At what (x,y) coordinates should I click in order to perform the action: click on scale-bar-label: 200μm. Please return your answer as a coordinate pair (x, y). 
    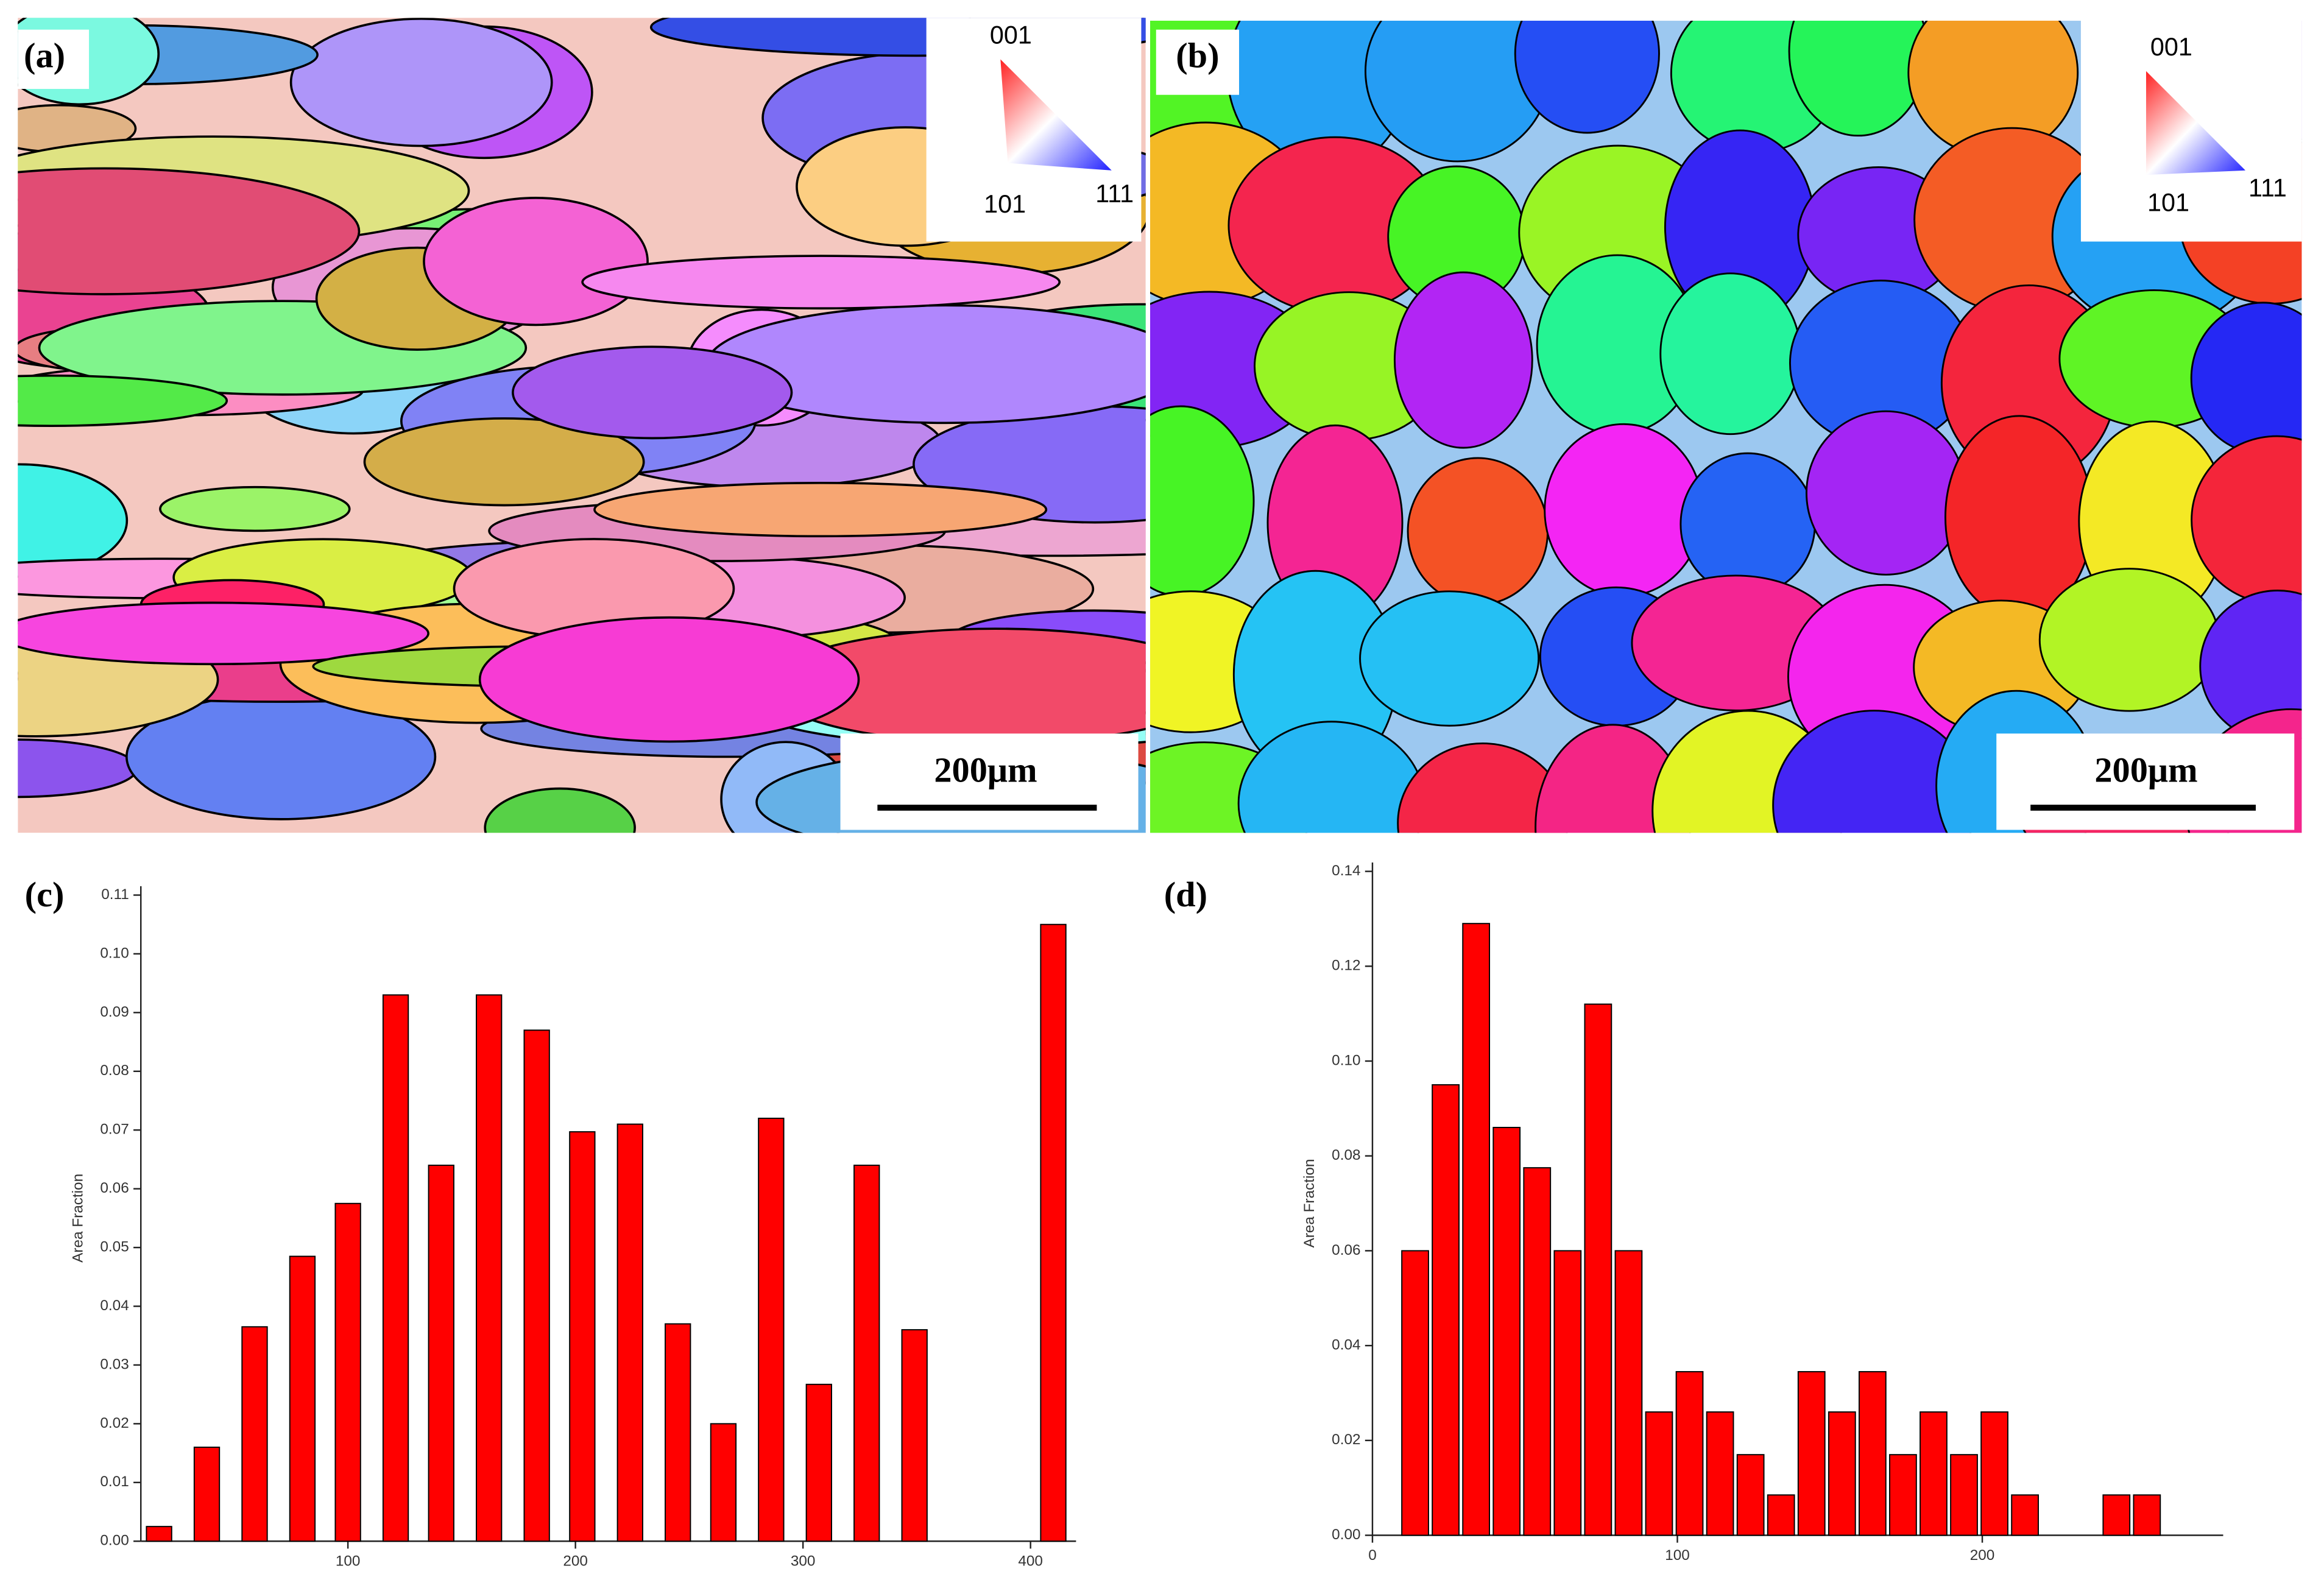
    Looking at the image, I should click on (2145, 769).